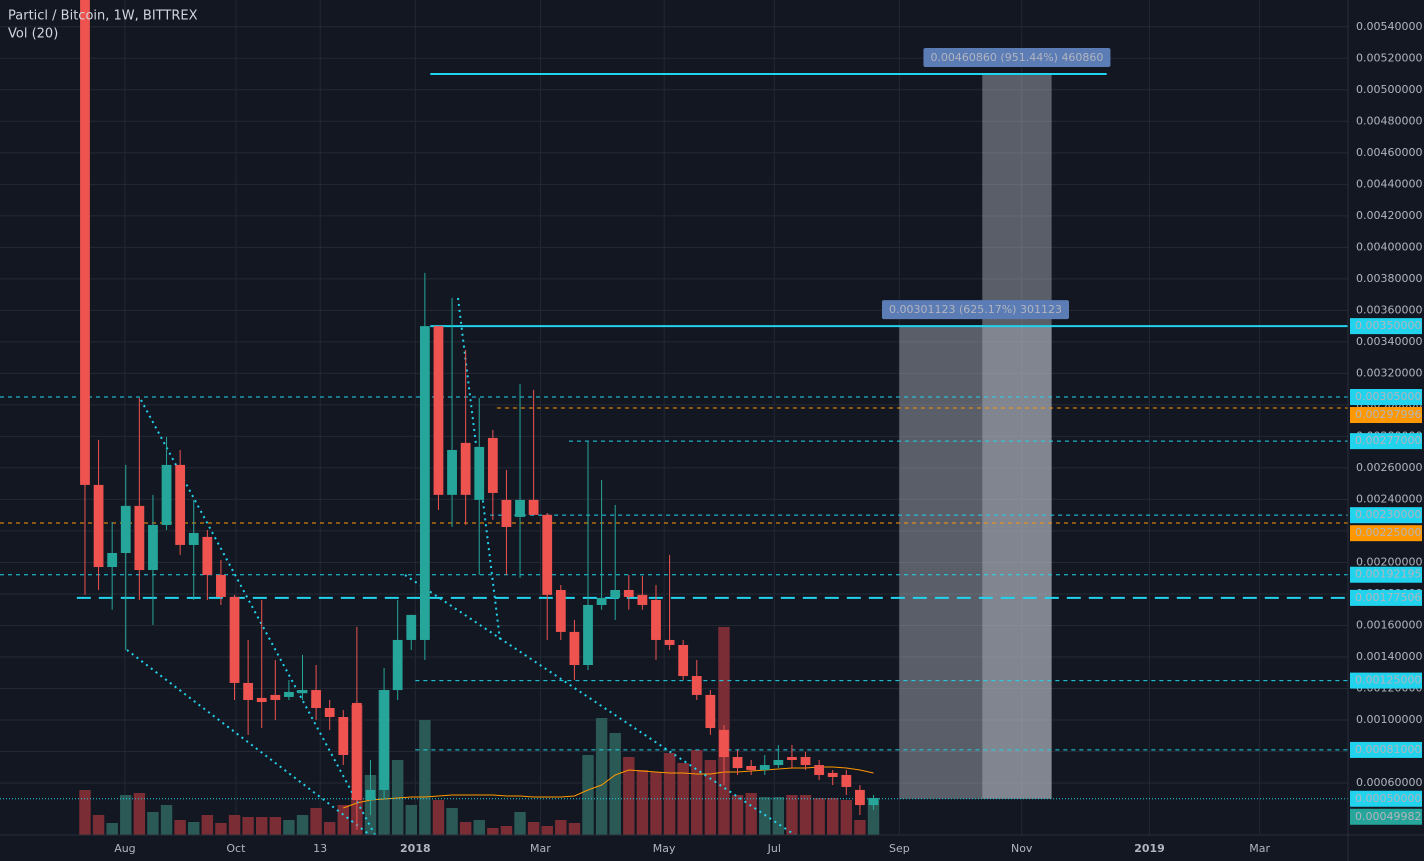  What do you see at coordinates (1389, 120) in the screenshot?
I see `y-tick-label: 0.00480000` at bounding box center [1389, 120].